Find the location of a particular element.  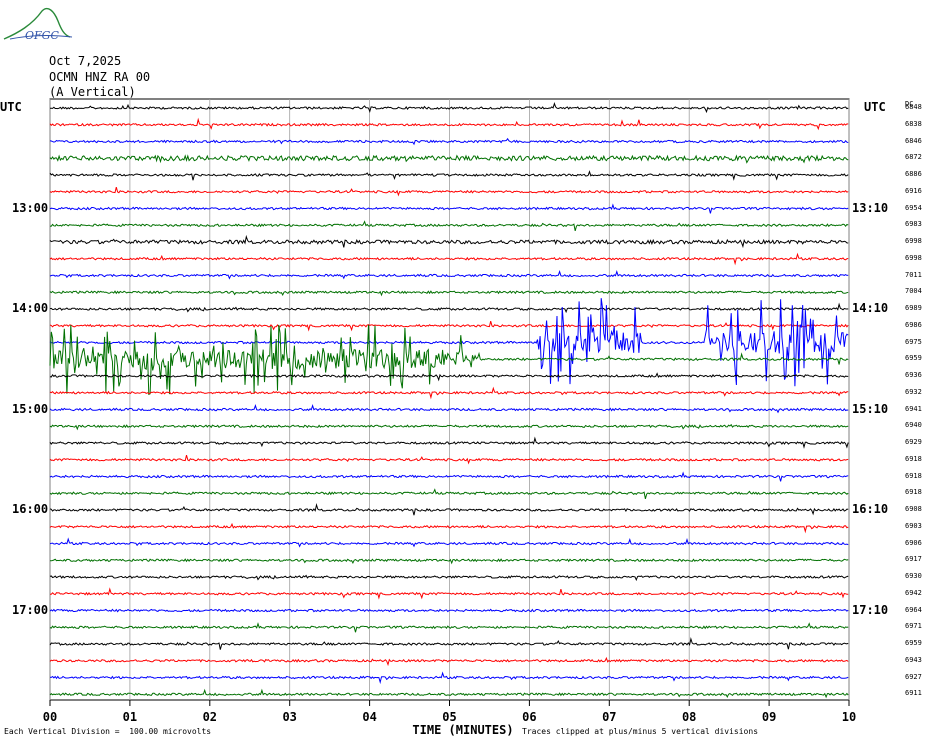

dc-offset-label: 6911 is located at coordinates (913, 693).